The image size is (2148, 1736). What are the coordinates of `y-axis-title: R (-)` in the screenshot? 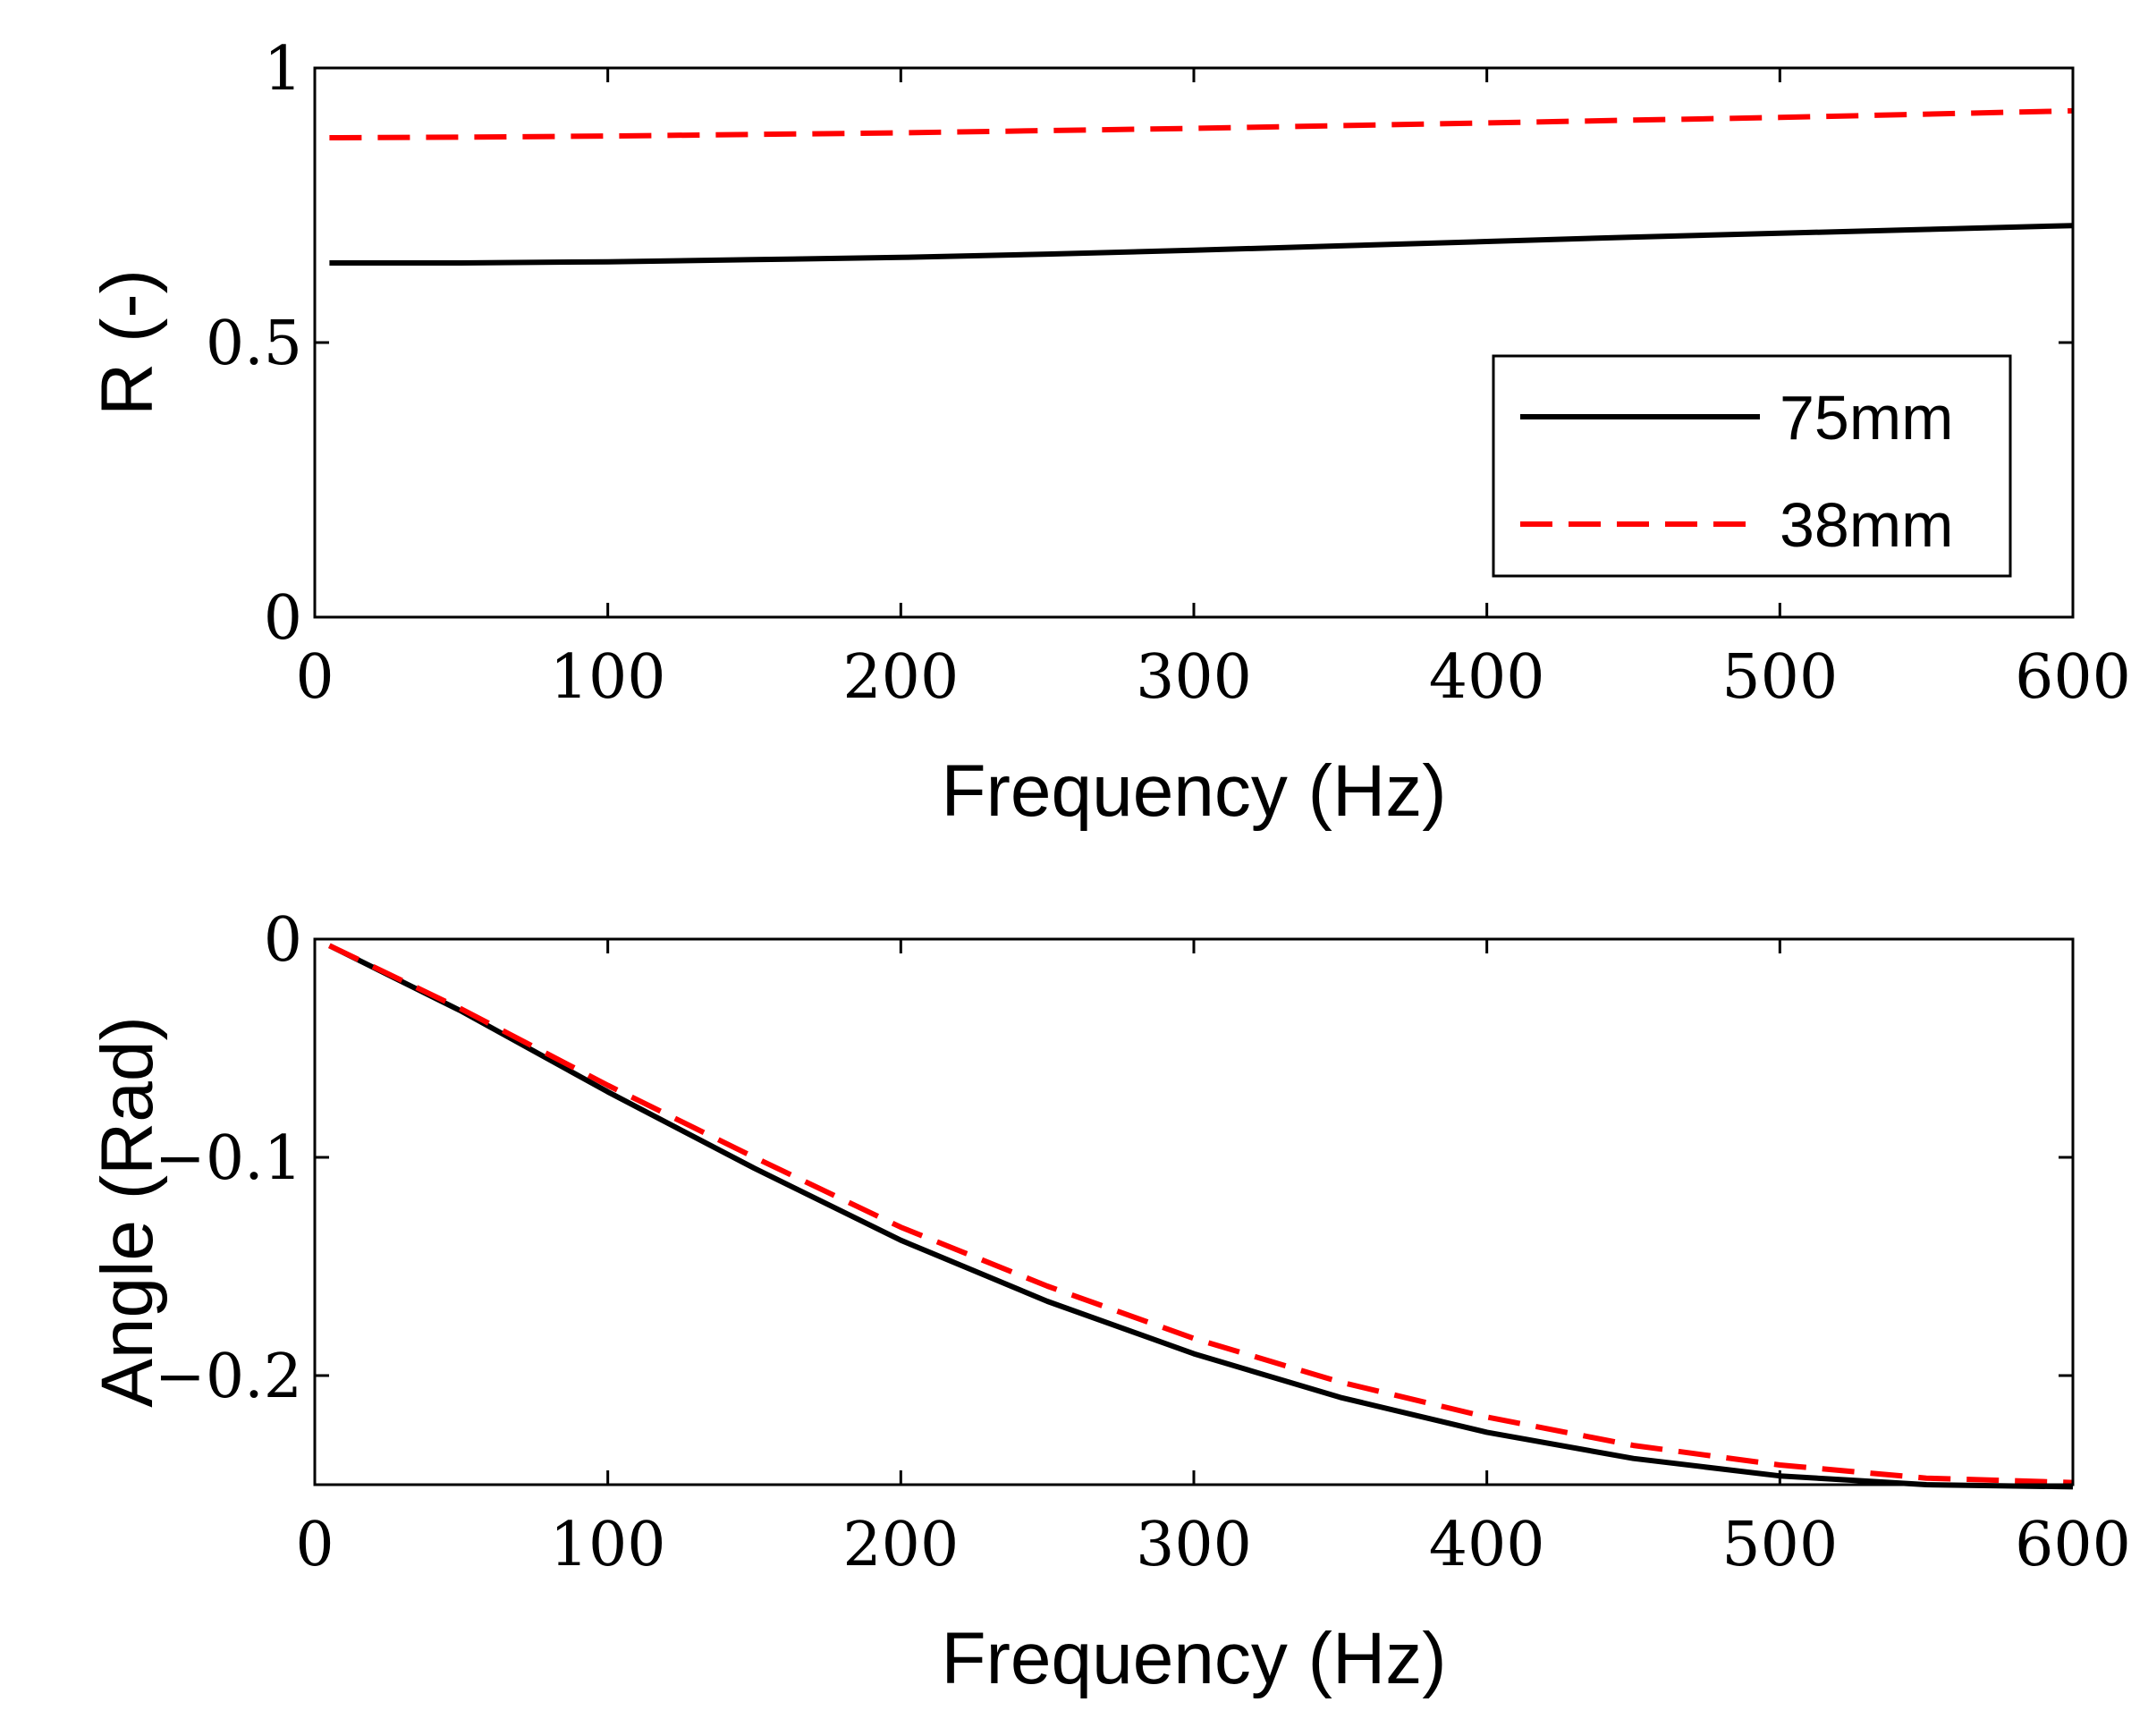 It's located at (128, 342).